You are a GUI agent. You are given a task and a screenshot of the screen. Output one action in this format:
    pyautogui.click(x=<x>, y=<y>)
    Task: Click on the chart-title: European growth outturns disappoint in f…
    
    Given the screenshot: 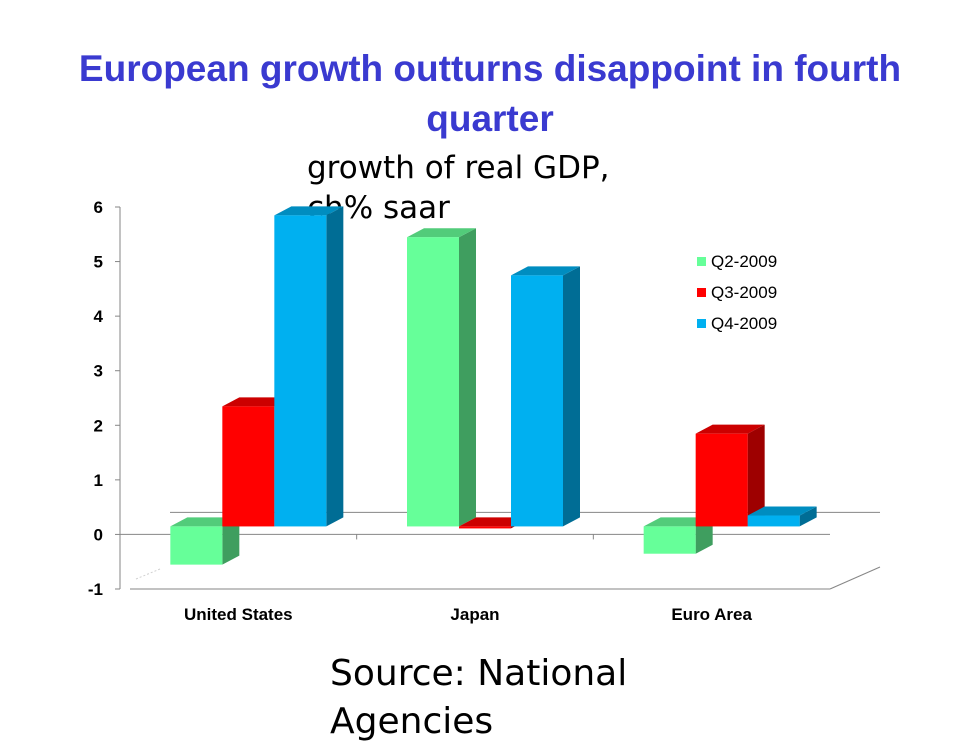 What is the action you would take?
    pyautogui.click(x=490, y=93)
    